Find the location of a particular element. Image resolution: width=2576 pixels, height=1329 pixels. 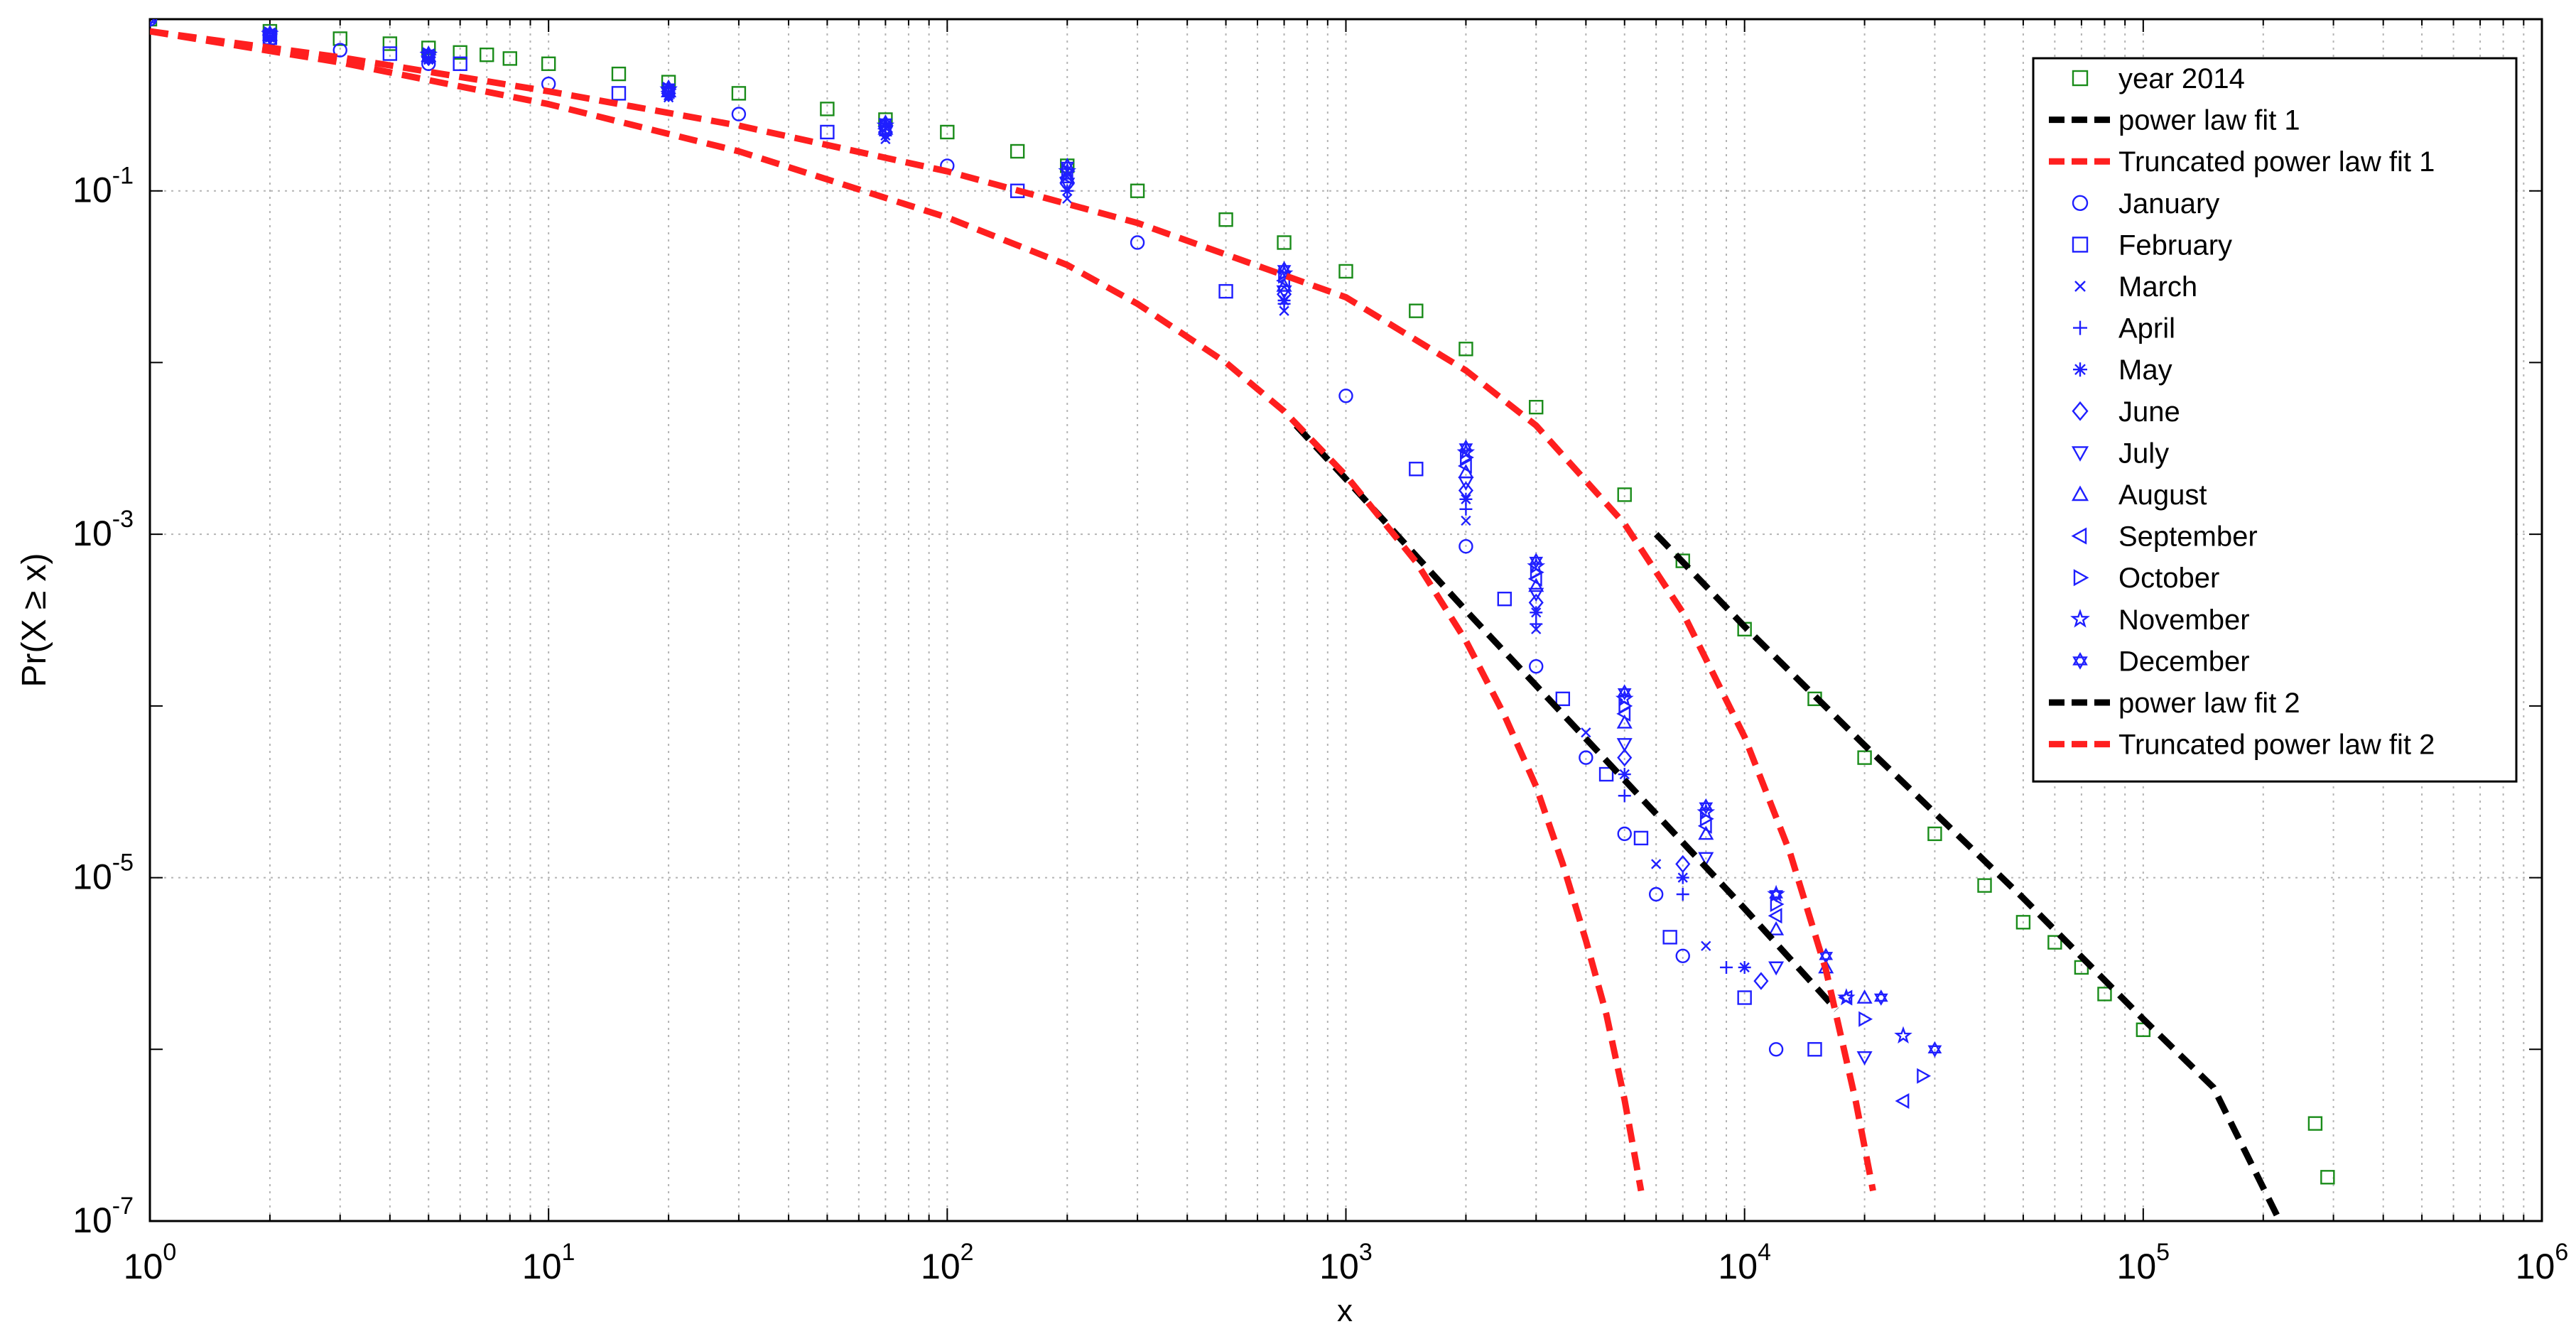

legend-label: Truncated power law fit 1 is located at coordinates (2276, 162).